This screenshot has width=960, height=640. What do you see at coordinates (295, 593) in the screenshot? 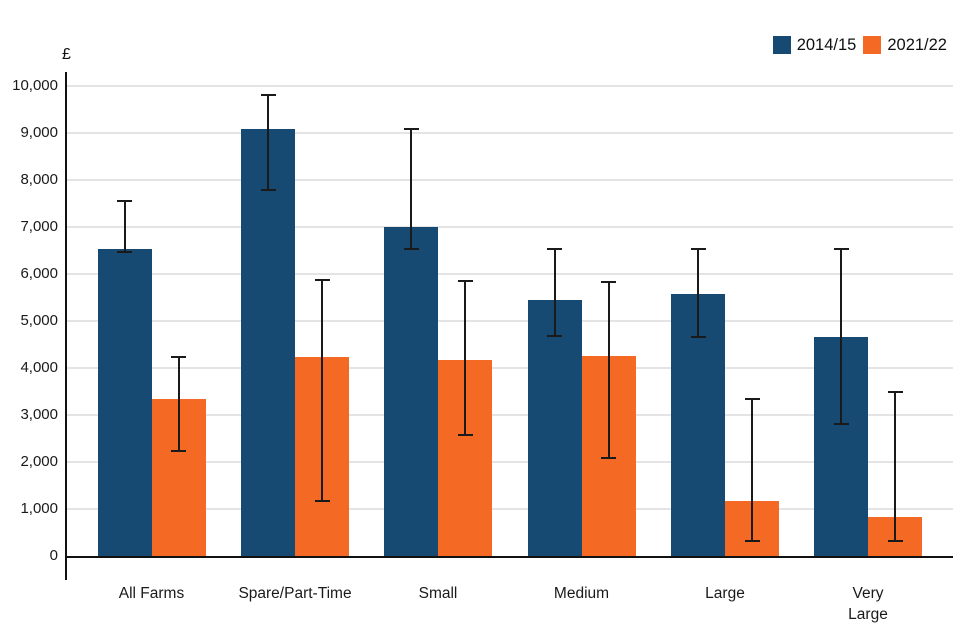
I see `x-category-label: Spare/Part-Time` at bounding box center [295, 593].